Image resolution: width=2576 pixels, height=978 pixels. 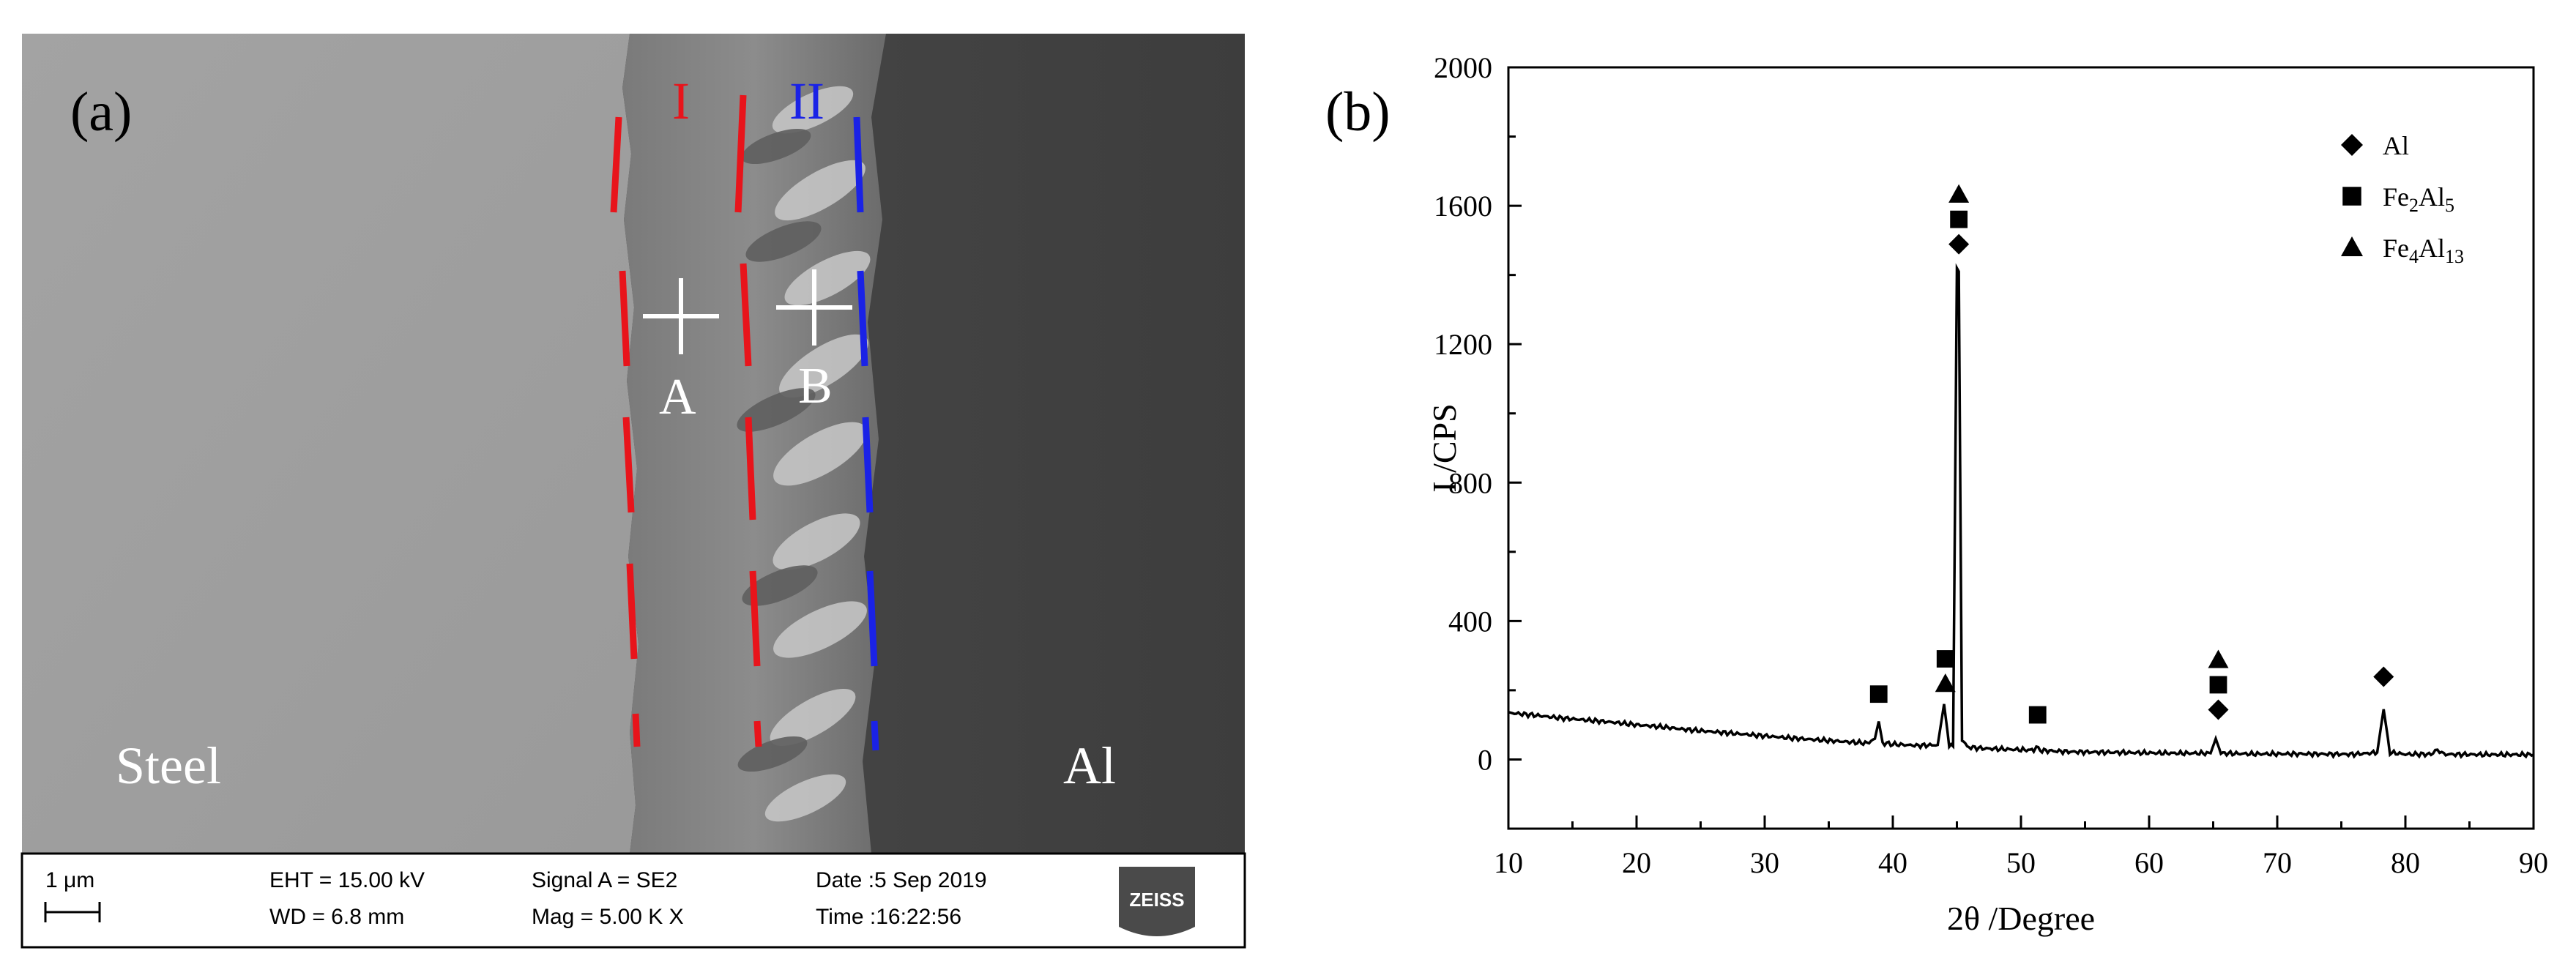 What do you see at coordinates (2352, 246) in the screenshot?
I see `legend-triangle-icon` at bounding box center [2352, 246].